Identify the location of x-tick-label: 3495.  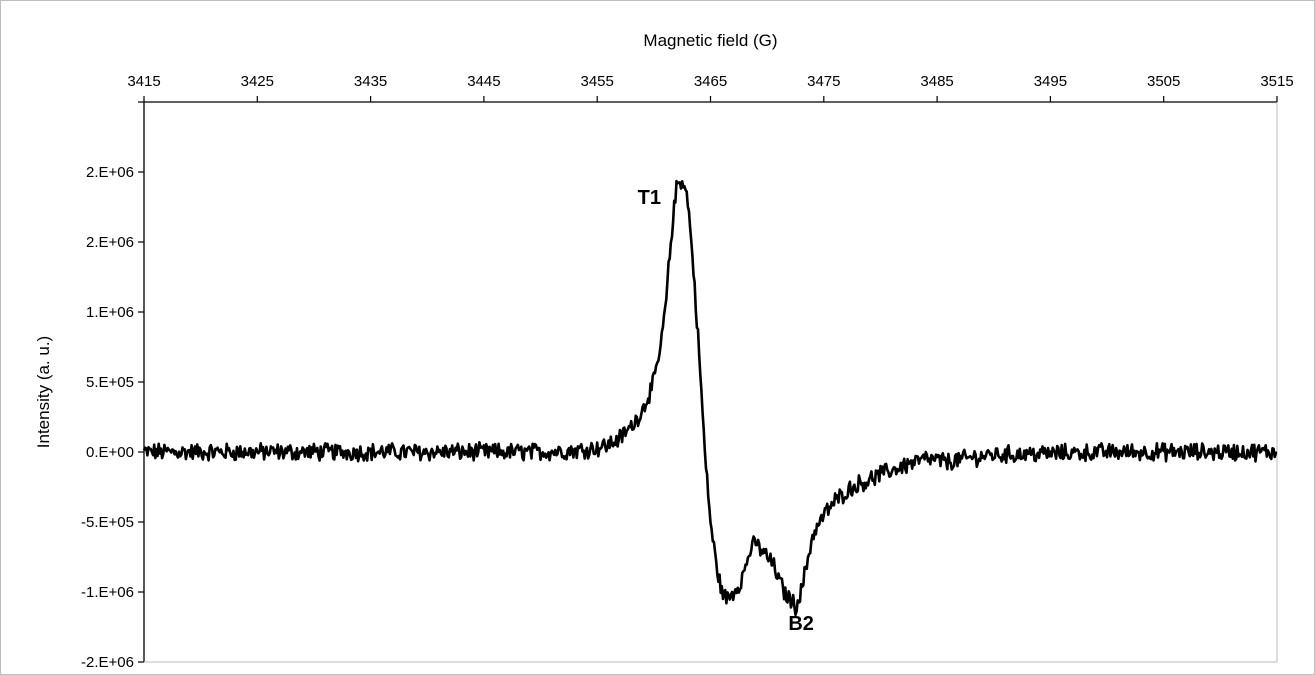
(1050, 81).